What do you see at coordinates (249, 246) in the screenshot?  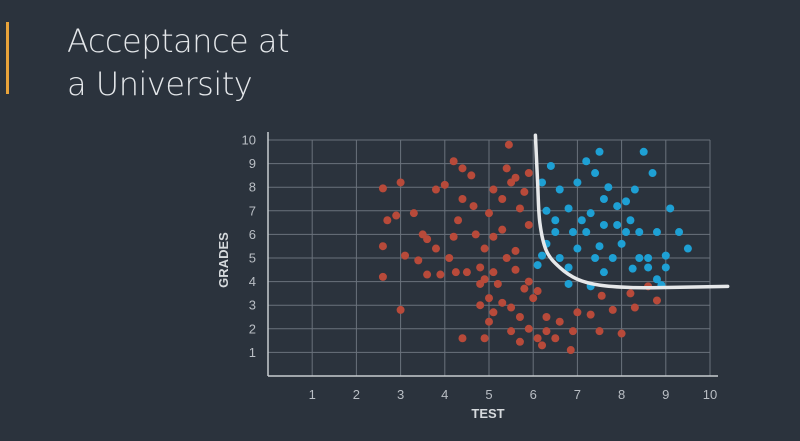 I see `y-tick-labels: 1 2 3 4 5 6 7 8 9 10` at bounding box center [249, 246].